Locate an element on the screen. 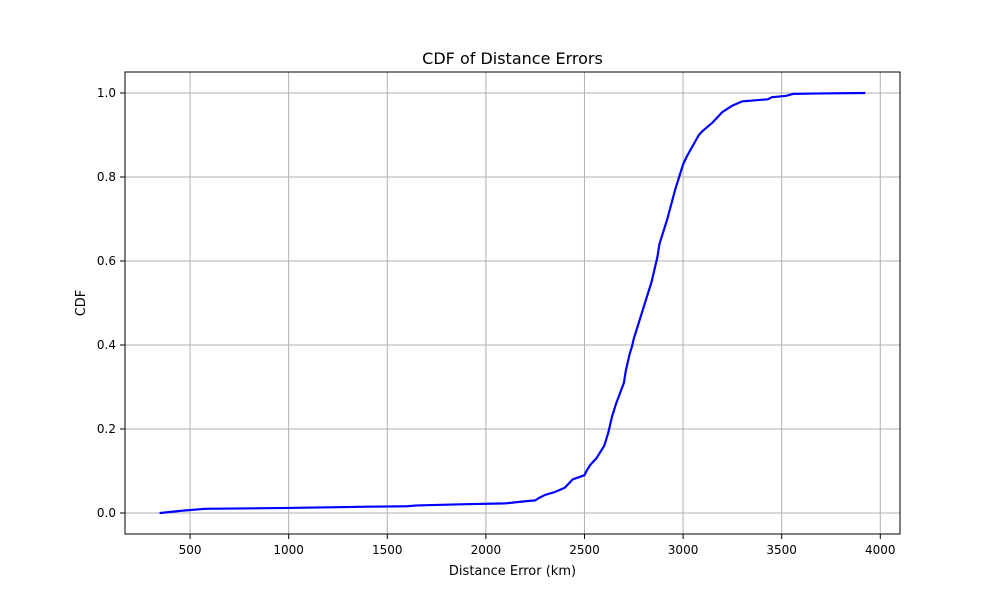  y-tick-label: 0.4 is located at coordinates (106, 345).